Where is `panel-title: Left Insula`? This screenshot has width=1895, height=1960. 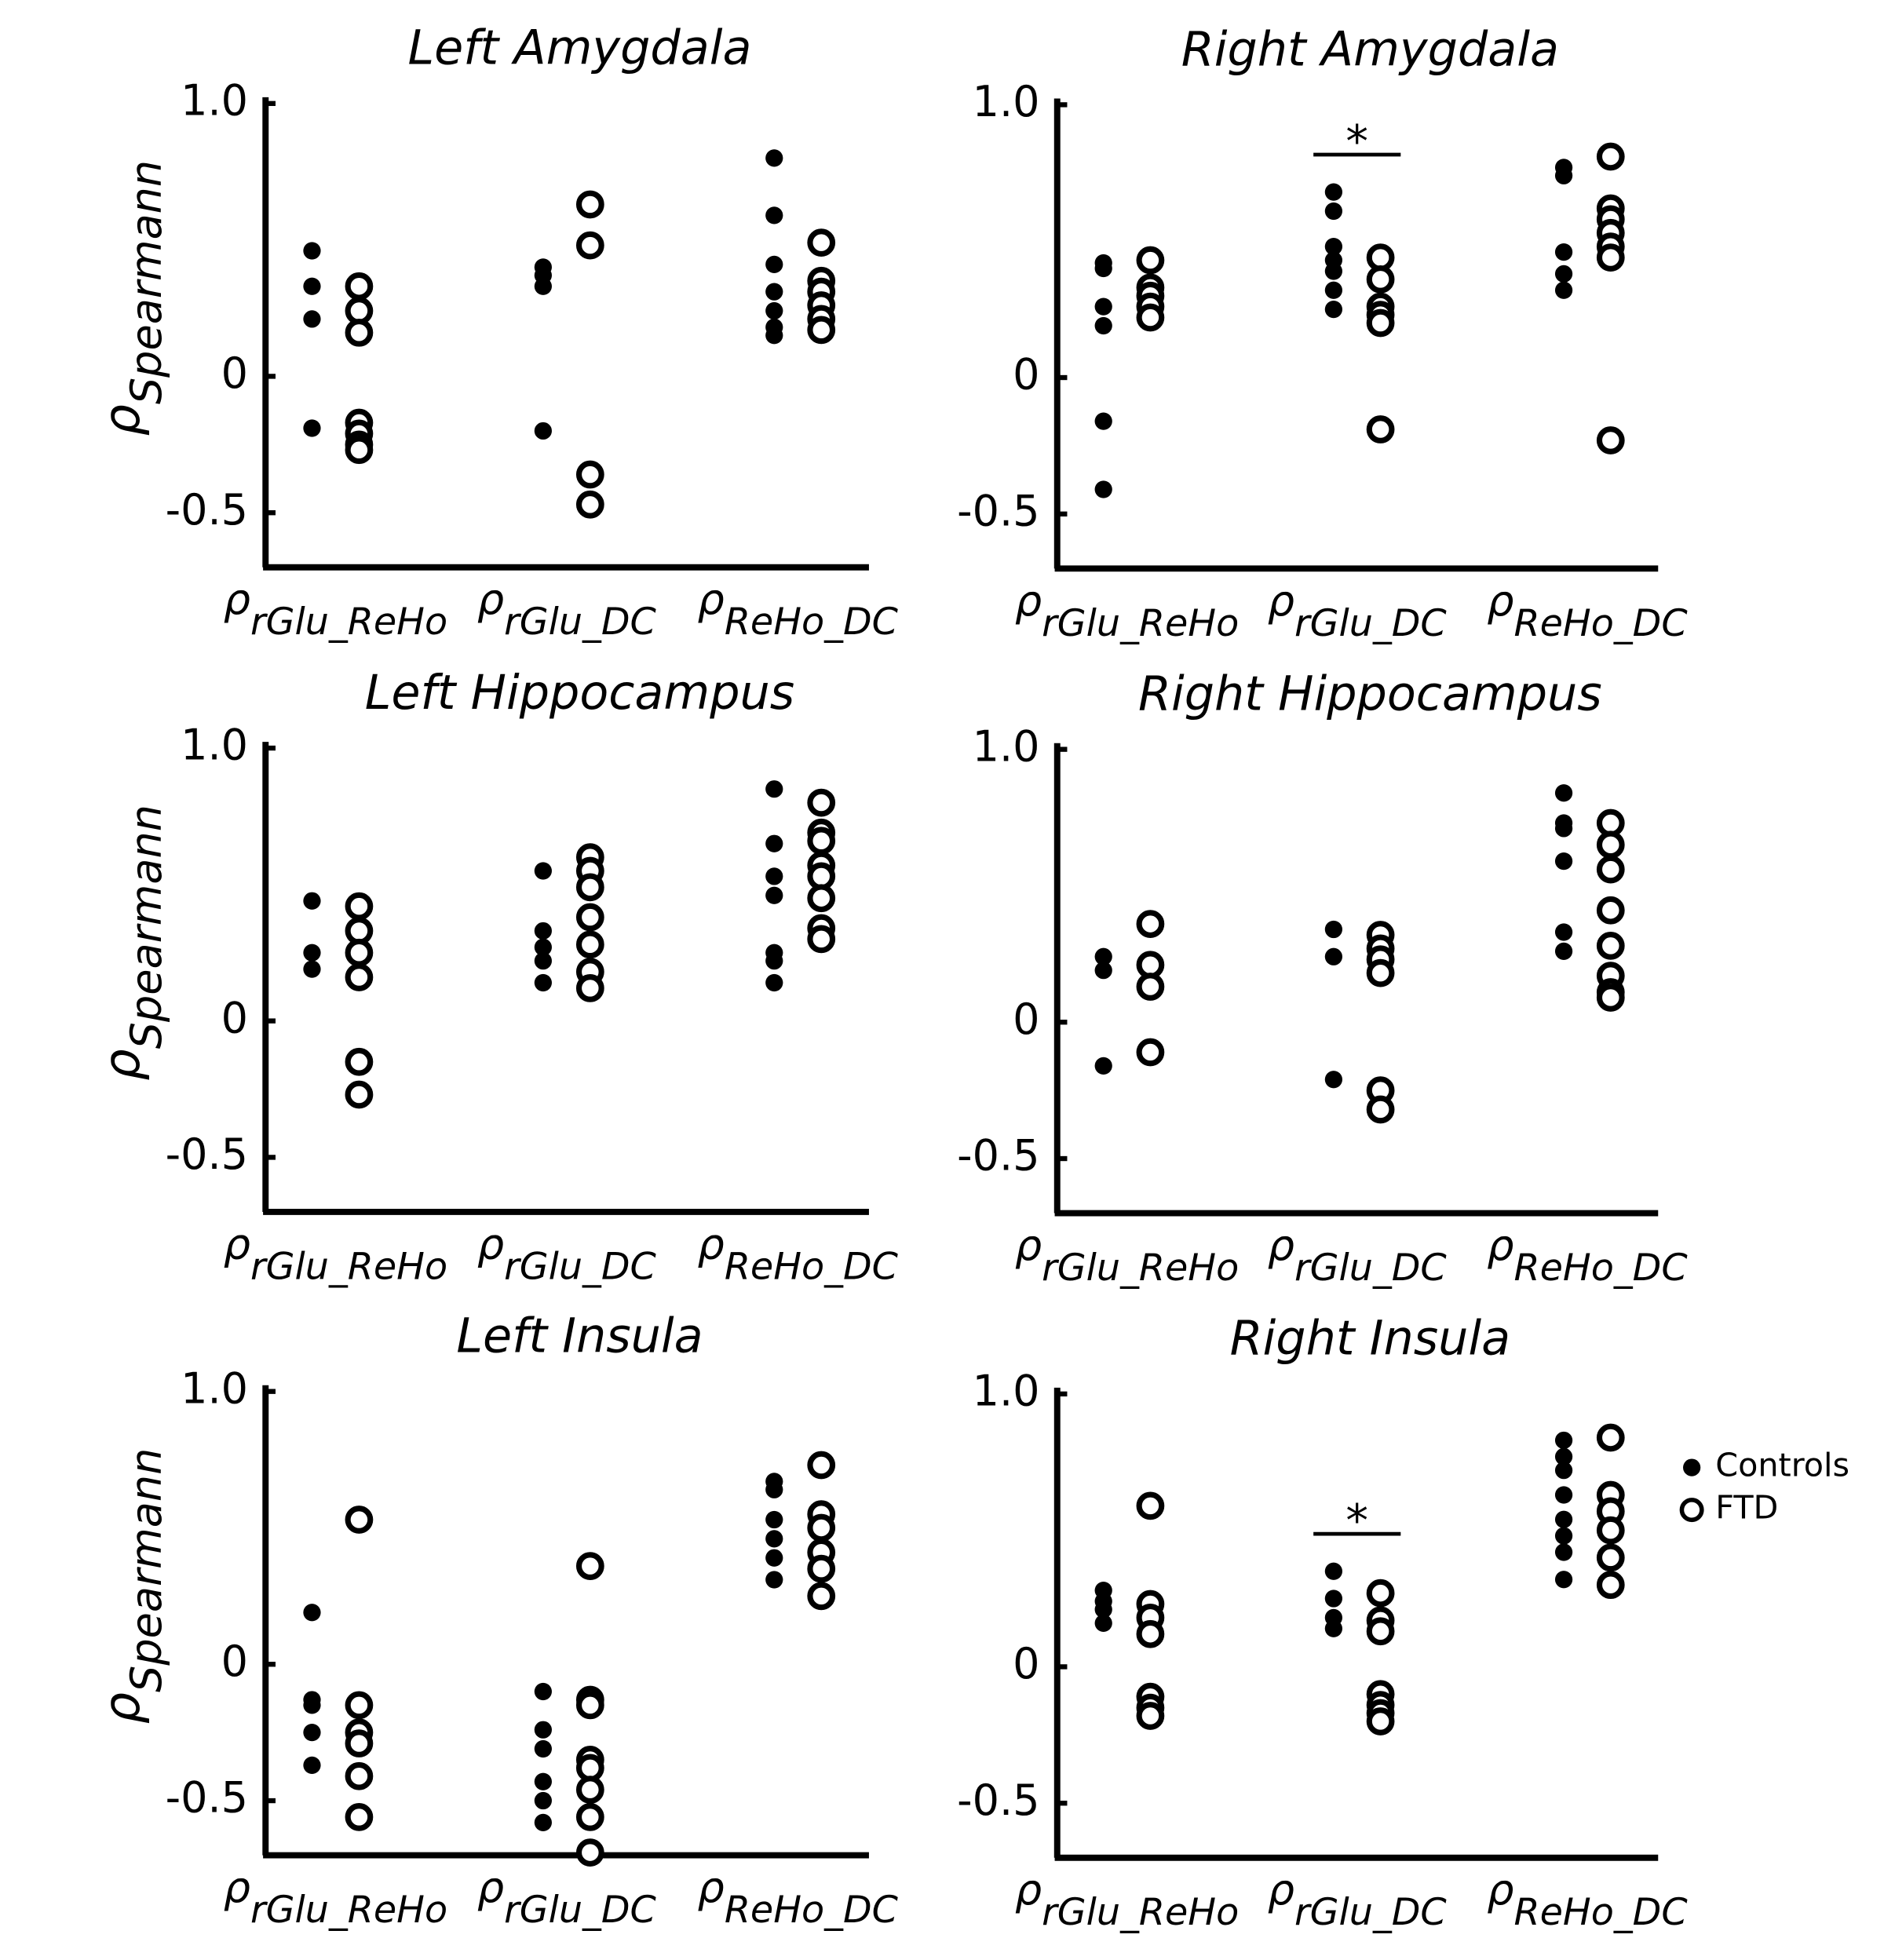
panel-title: Left Insula is located at coordinates (579, 1336).